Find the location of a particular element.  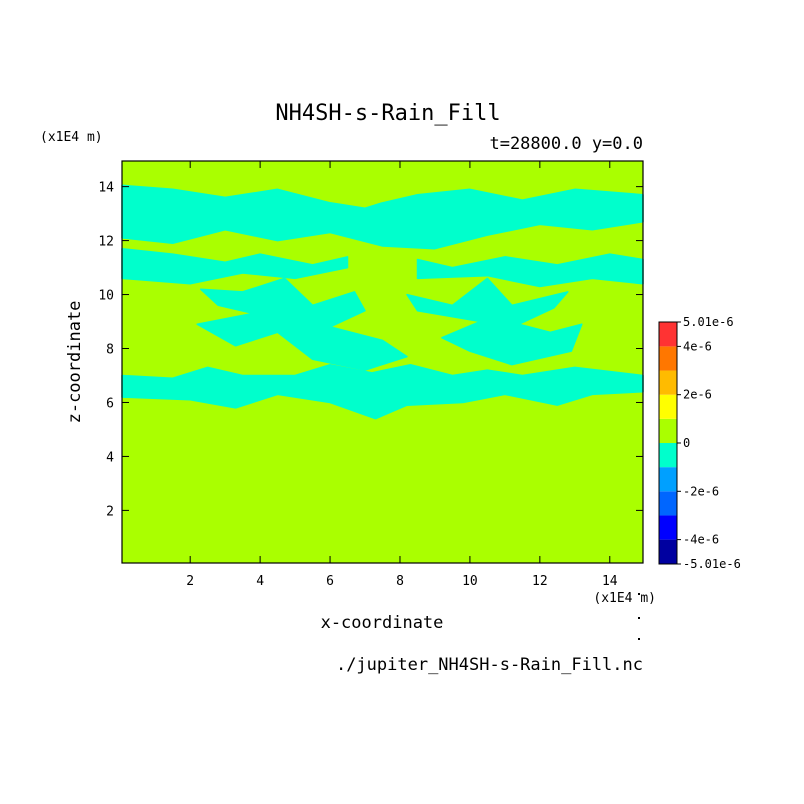

colorbar-labels: 5.01e-6 4e-6 2e-6 0 -2e-6 -4e-6 -5.01e-6 is located at coordinates (709, 443).